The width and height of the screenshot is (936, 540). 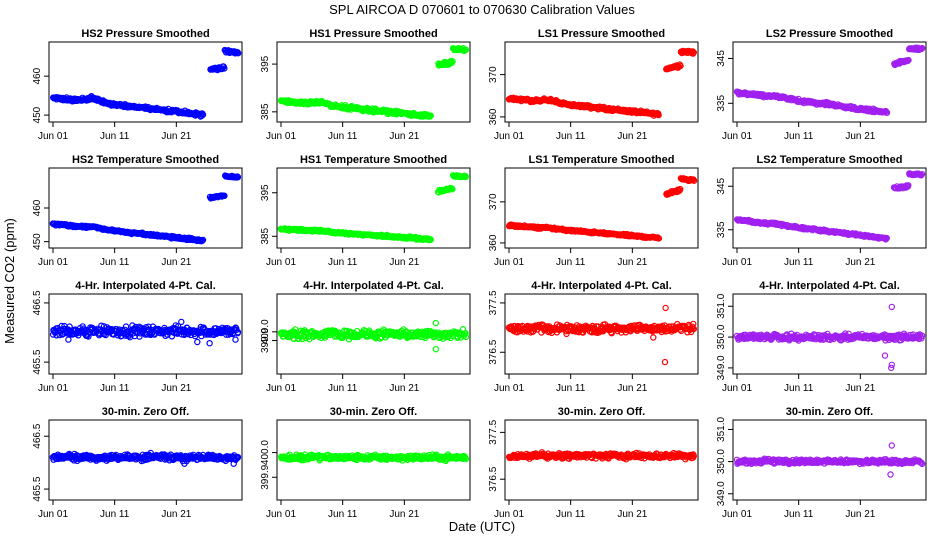 I want to click on y-tick-label: 450, so click(x=37, y=241).